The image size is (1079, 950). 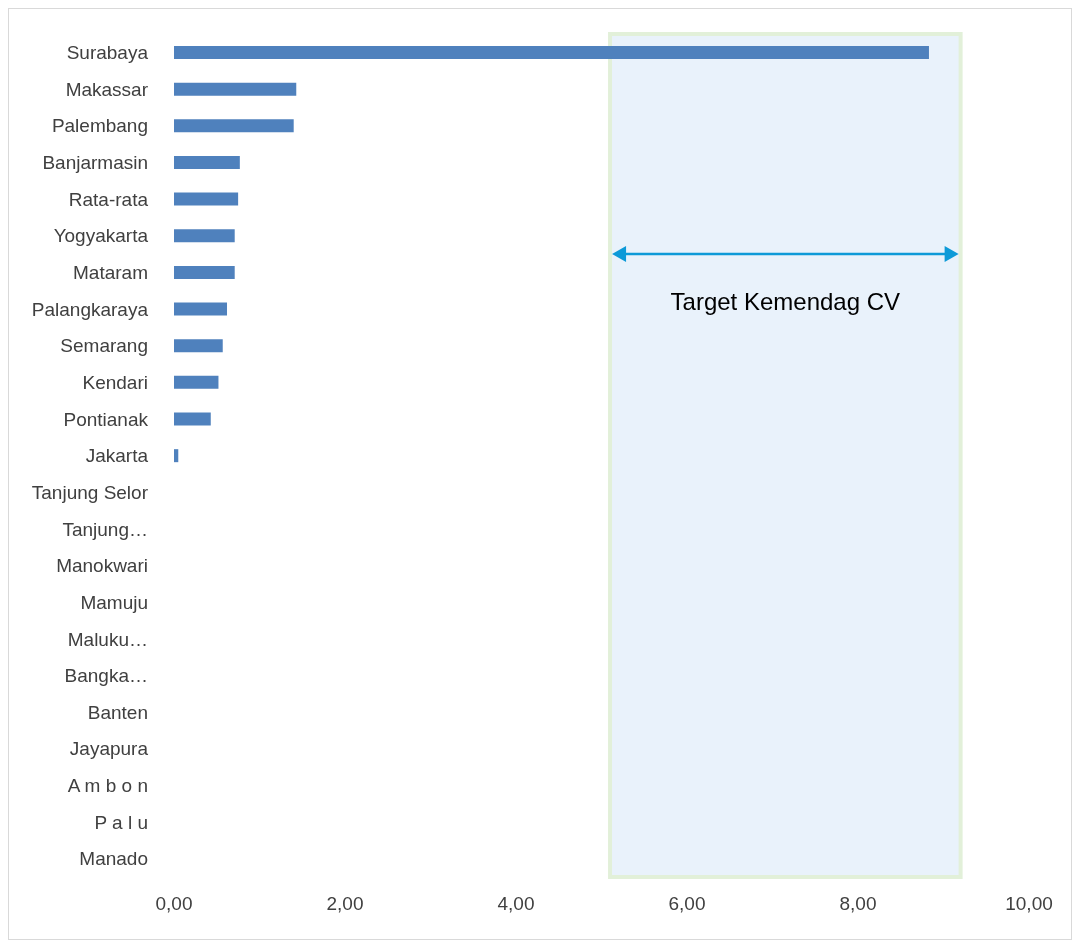 I want to click on y-tick-label: Rata-rata, so click(x=108, y=199).